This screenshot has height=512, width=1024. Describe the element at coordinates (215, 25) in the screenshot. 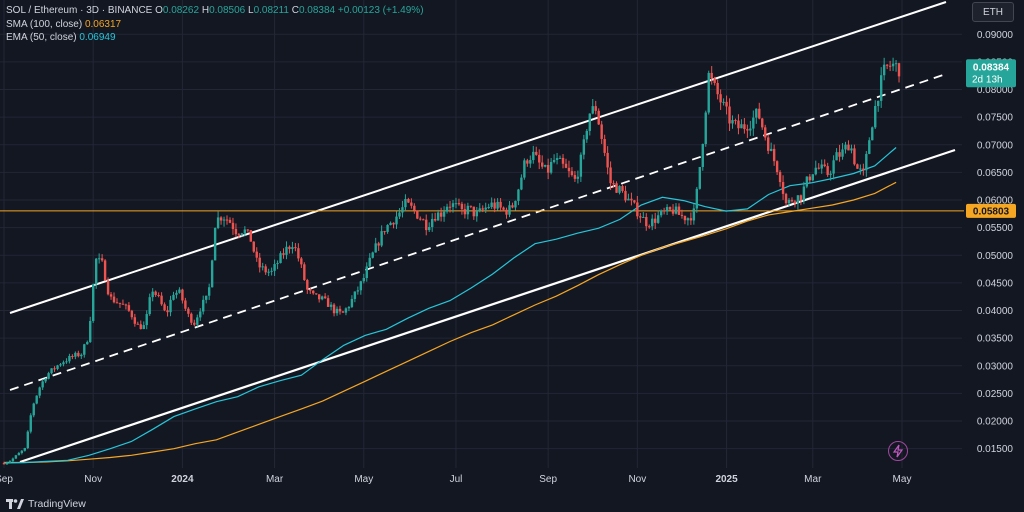

I see `legend-sma-row: SMA (100, close) 0.06317` at that location.